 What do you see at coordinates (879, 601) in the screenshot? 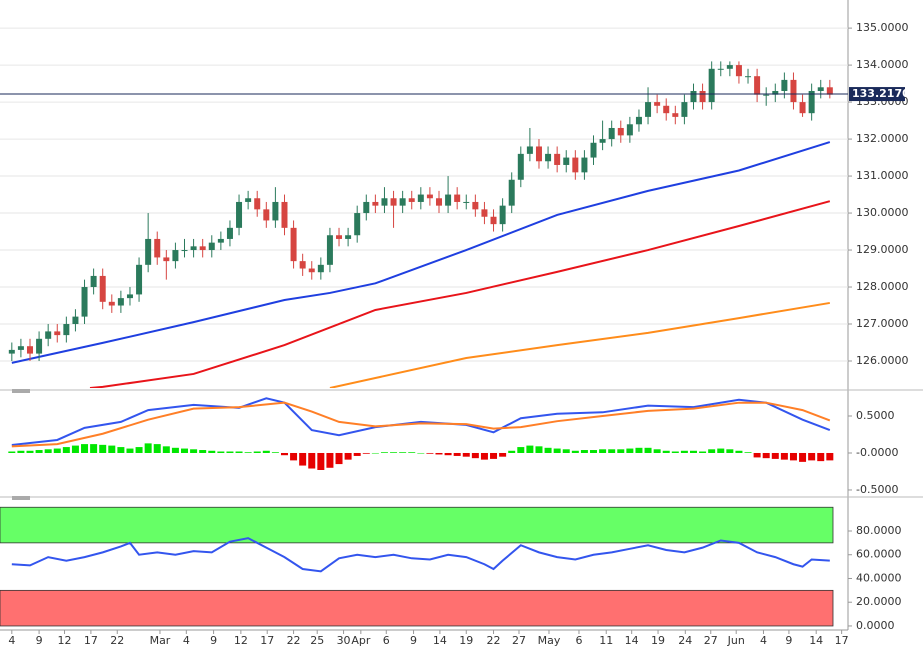
I see `y-tick-label: 20.0000` at bounding box center [879, 601].